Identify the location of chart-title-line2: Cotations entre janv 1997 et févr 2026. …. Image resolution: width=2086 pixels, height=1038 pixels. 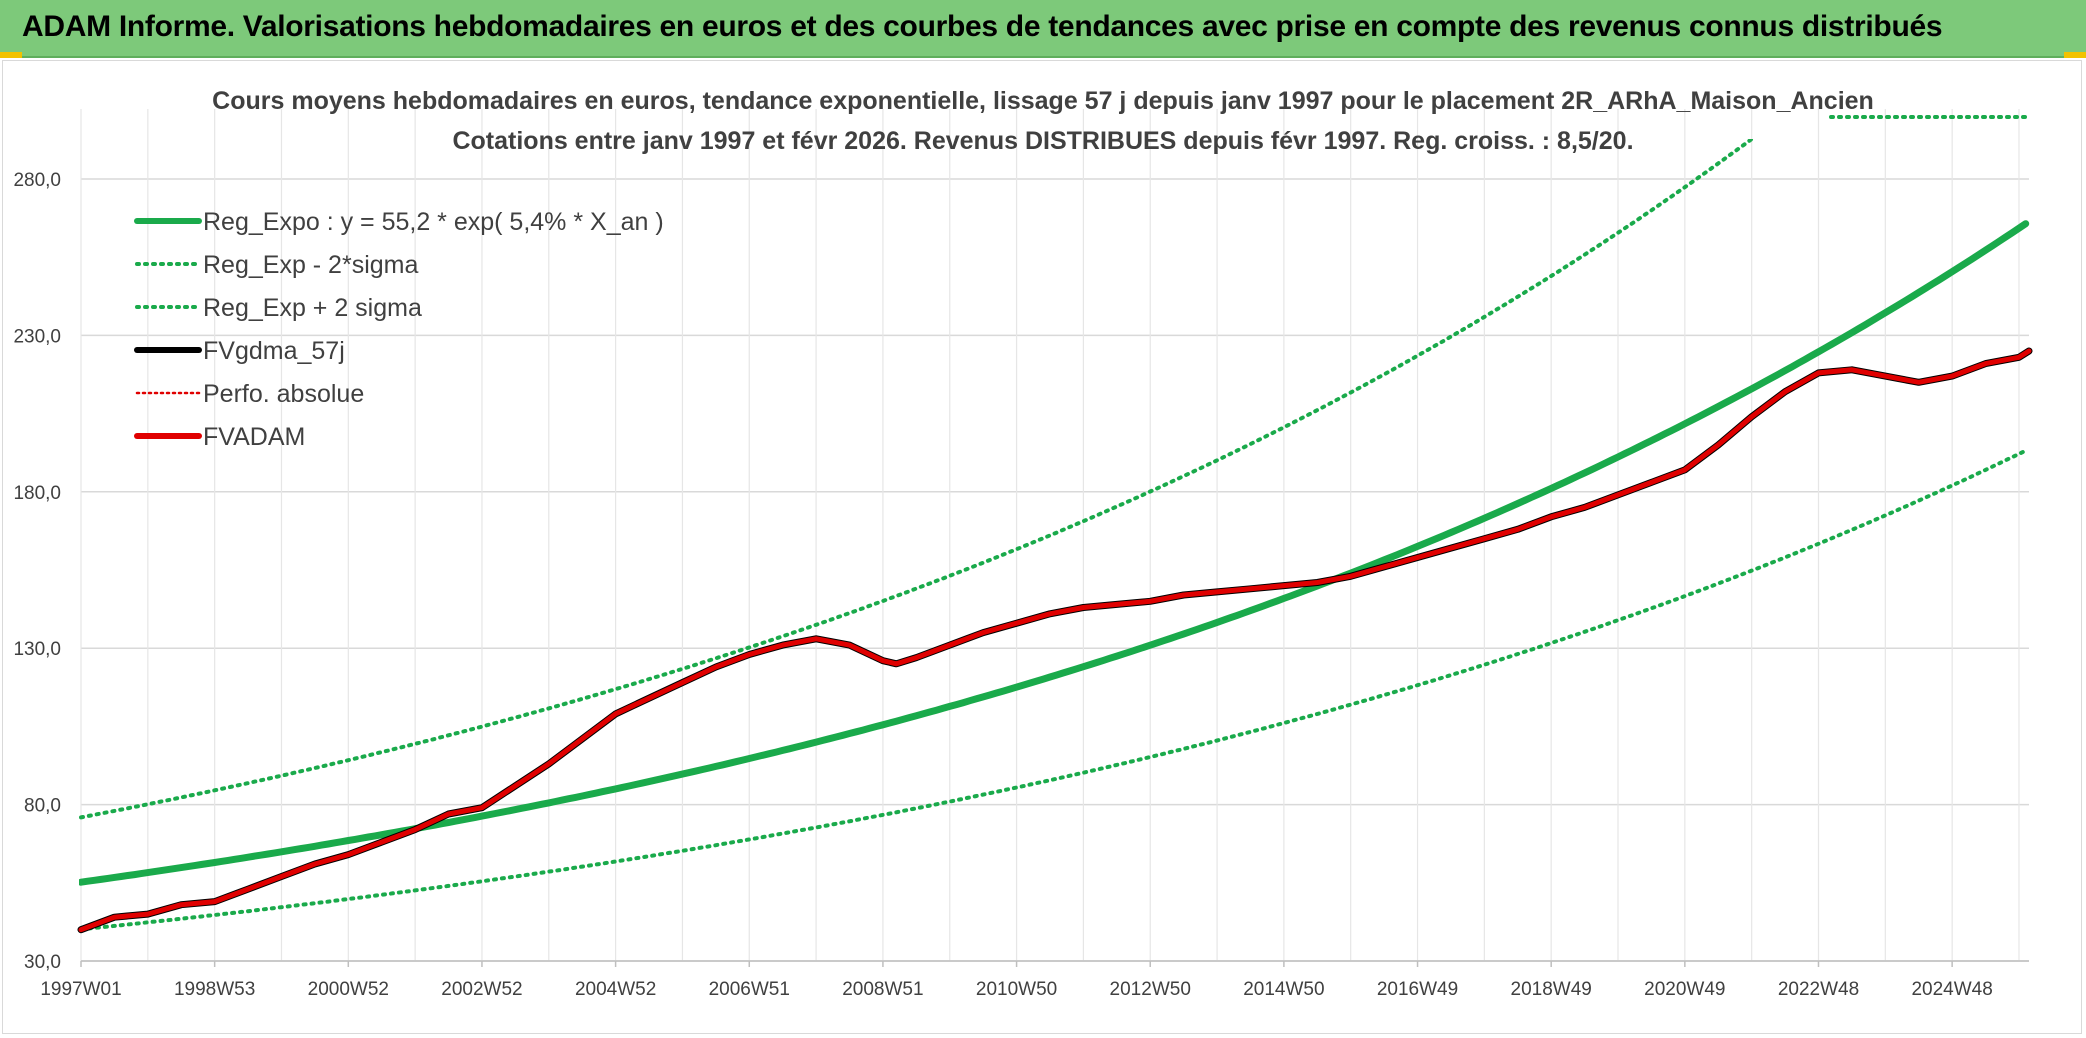
(1042, 141).